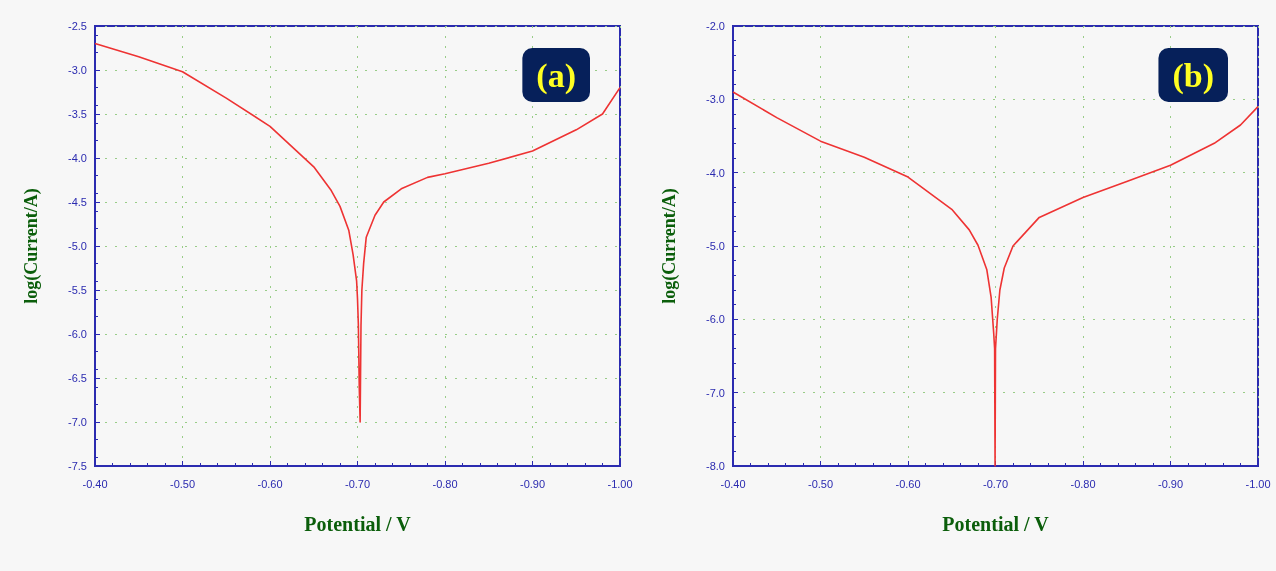  I want to click on y-tick-label: -4.5, so click(77, 202).